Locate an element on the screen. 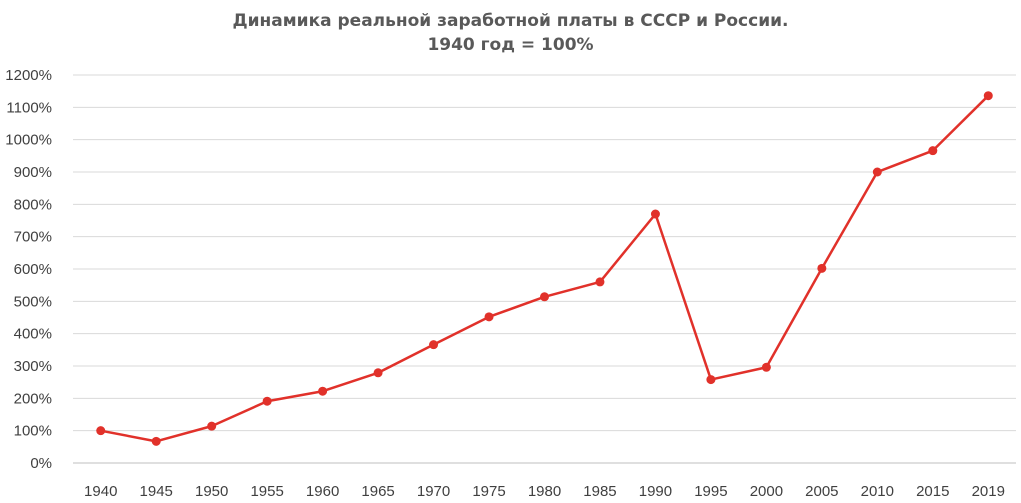 The image size is (1021, 503). y-tick-label: 1100% is located at coordinates (29, 107).